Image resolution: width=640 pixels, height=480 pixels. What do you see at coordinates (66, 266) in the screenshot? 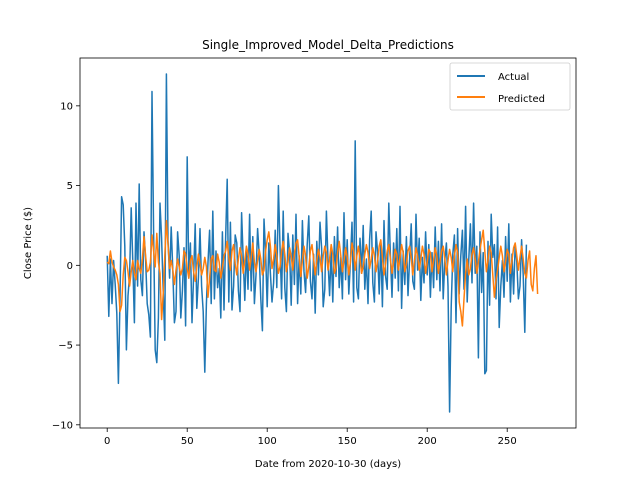
I see `y-axis: −10 −5 0 5 10` at bounding box center [66, 266].